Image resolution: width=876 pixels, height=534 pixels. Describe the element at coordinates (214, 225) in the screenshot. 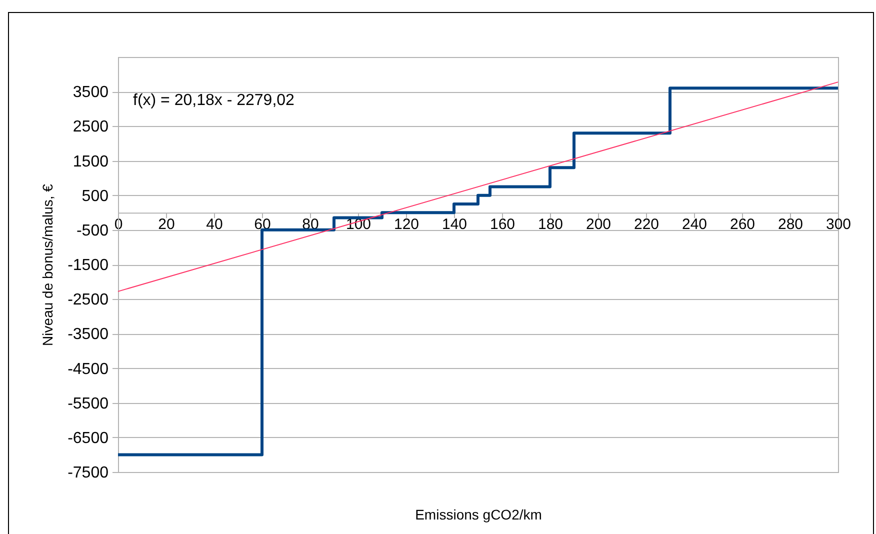

I see `x-tick-label: 40` at that location.